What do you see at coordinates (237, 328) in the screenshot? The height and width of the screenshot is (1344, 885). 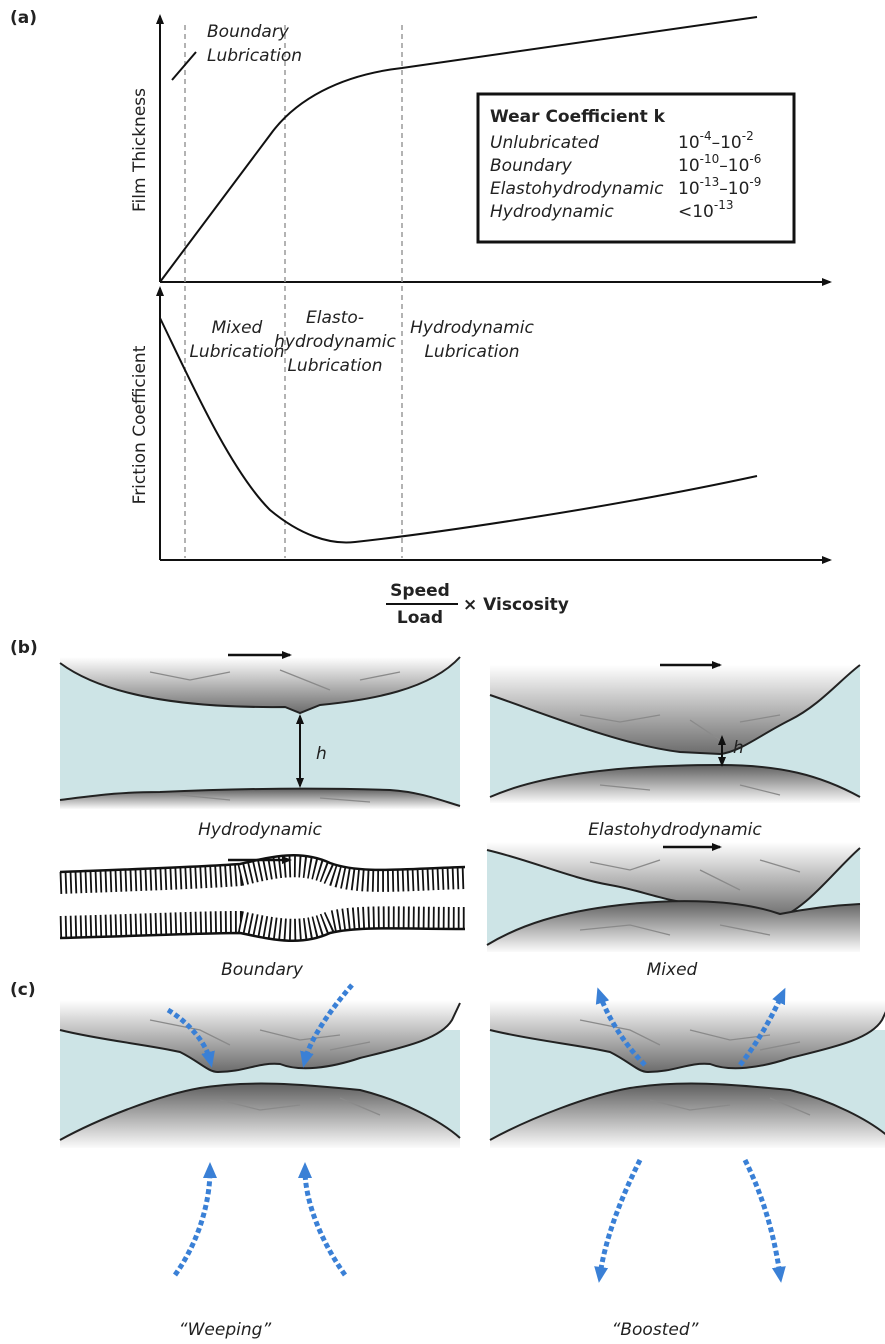 I see `regime-label: Mixed` at bounding box center [237, 328].